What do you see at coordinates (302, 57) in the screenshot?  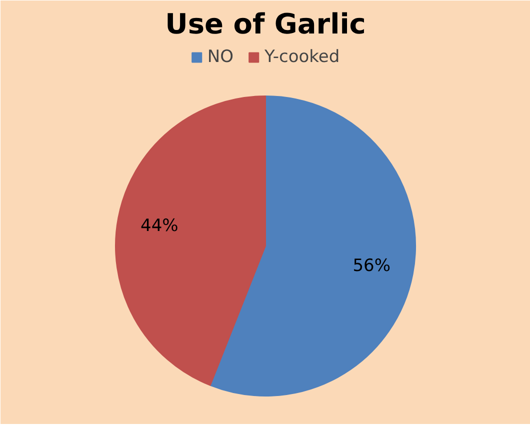 I see `legend-label: Y-cooked` at bounding box center [302, 57].